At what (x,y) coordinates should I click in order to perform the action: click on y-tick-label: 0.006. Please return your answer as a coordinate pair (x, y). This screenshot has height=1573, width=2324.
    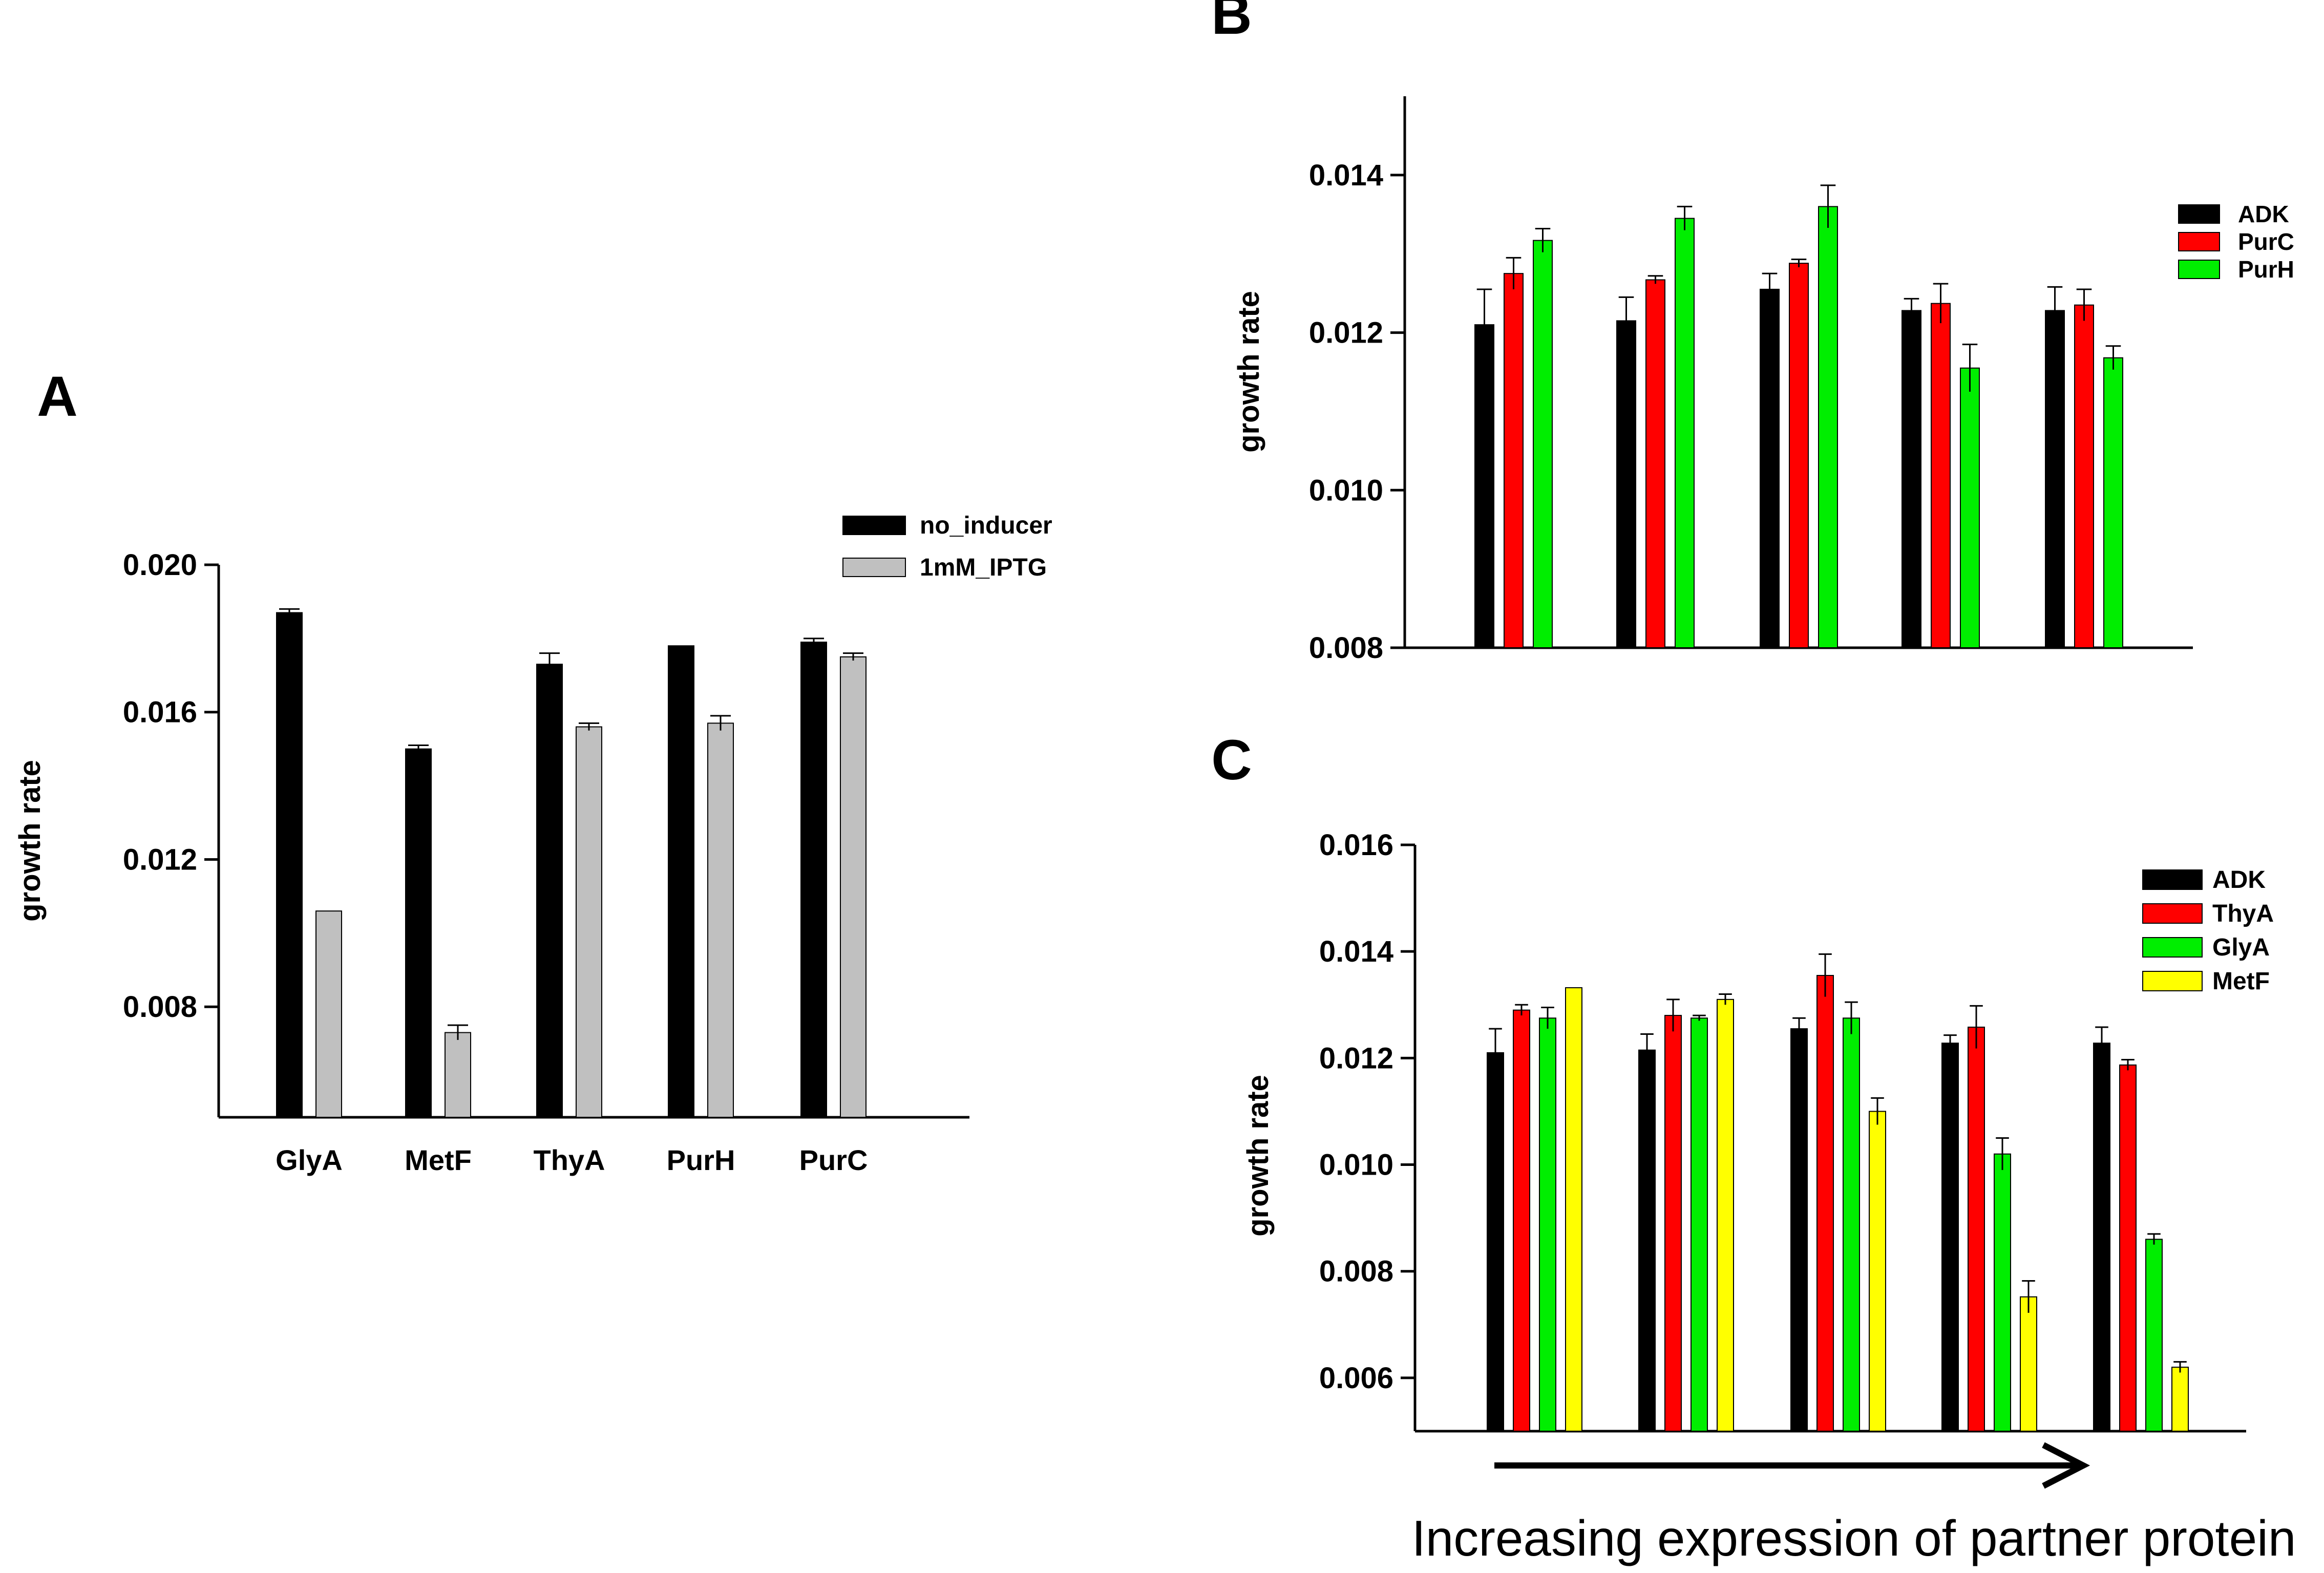
    Looking at the image, I should click on (1356, 1378).